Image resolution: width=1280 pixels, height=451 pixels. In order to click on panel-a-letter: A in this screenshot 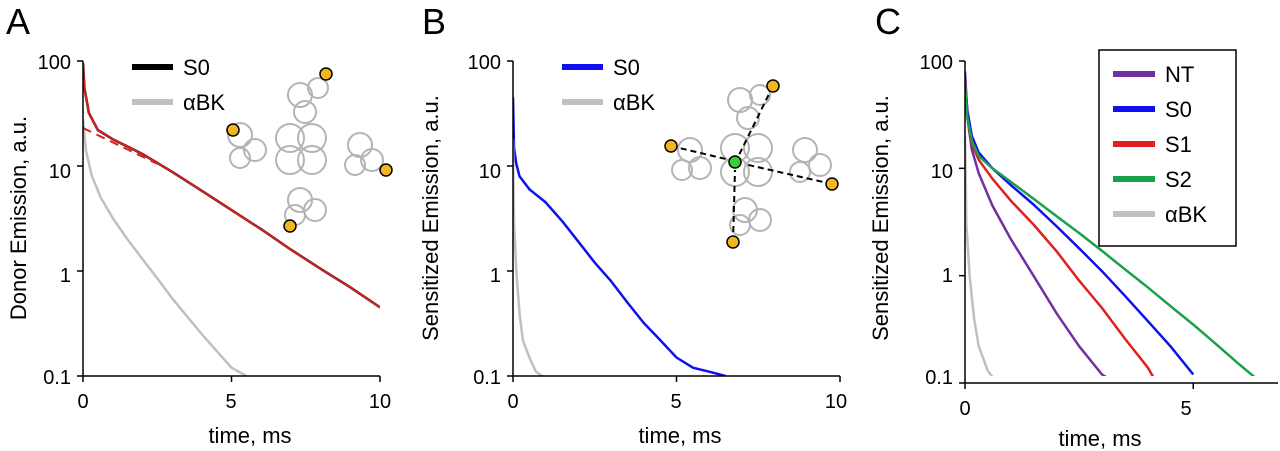, I will do `click(18, 21)`.